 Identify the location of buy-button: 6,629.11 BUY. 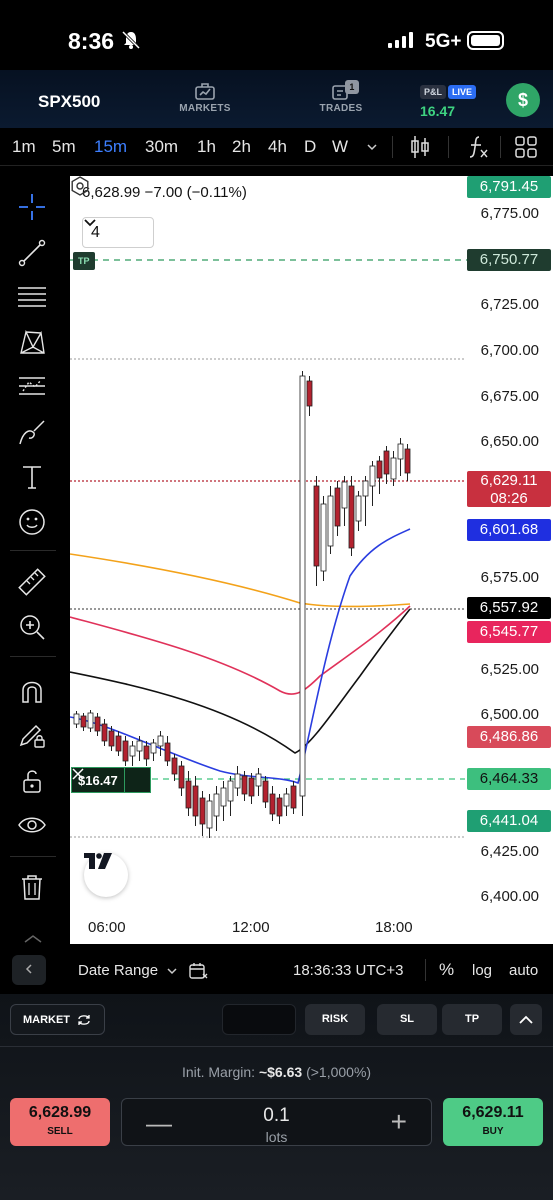
(493, 1122).